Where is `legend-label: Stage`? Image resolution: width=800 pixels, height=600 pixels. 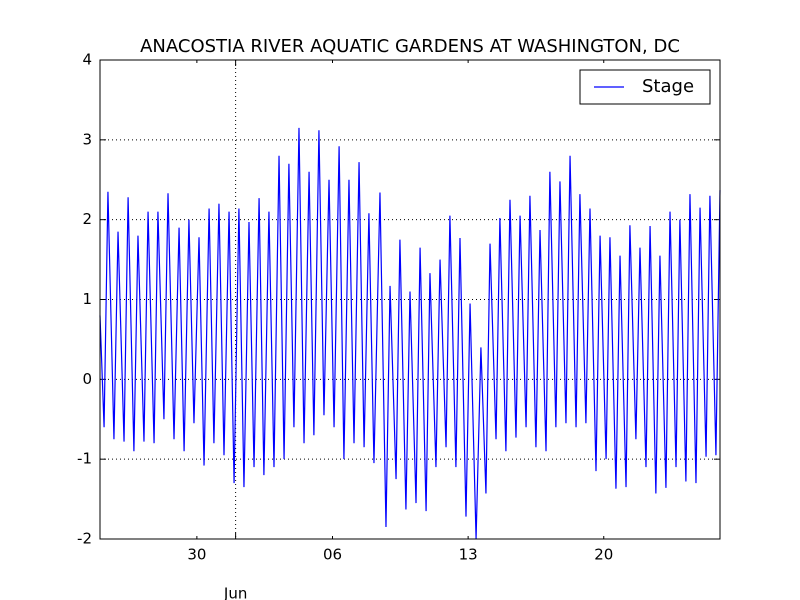
legend-label: Stage is located at coordinates (668, 86).